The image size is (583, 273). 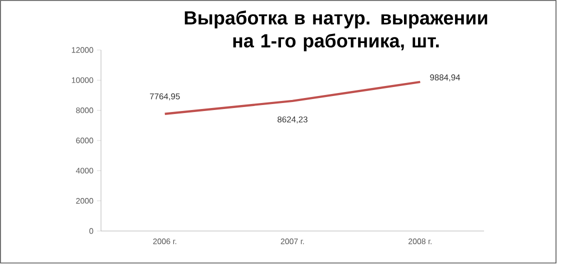 I want to click on chart-title: Выработка в натур. выражении на 1-го работника, шт., so click(x=336, y=31).